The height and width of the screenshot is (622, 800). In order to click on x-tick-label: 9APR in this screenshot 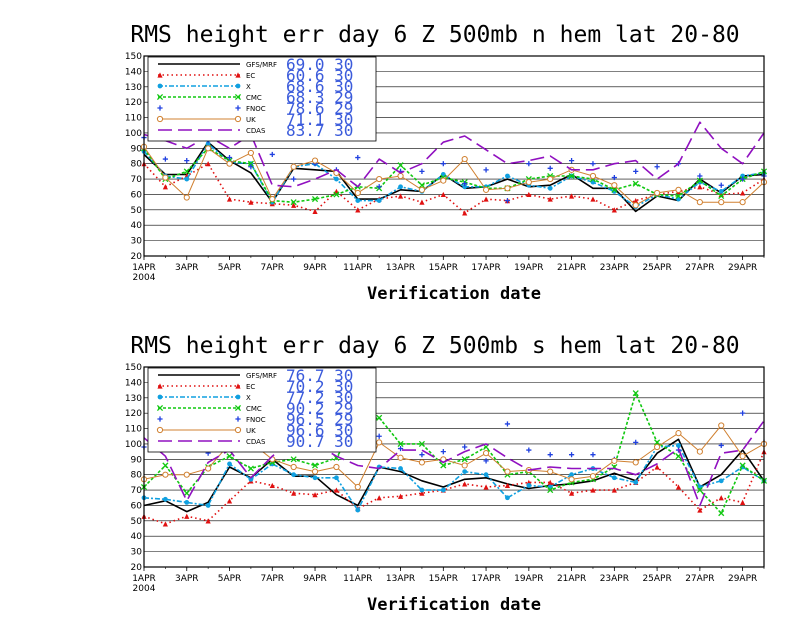, I will do `click(315, 268)`.